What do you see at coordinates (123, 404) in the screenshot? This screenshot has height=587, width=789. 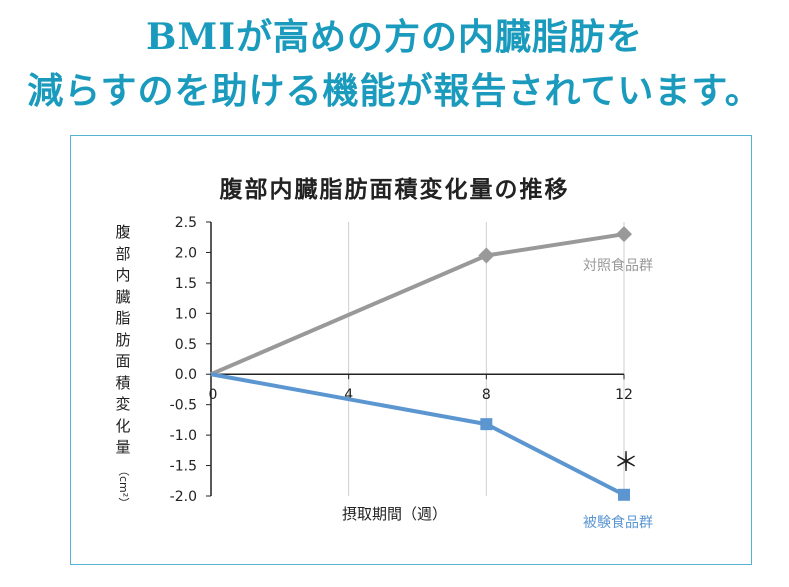 I see `y-axis-label-char: 変` at bounding box center [123, 404].